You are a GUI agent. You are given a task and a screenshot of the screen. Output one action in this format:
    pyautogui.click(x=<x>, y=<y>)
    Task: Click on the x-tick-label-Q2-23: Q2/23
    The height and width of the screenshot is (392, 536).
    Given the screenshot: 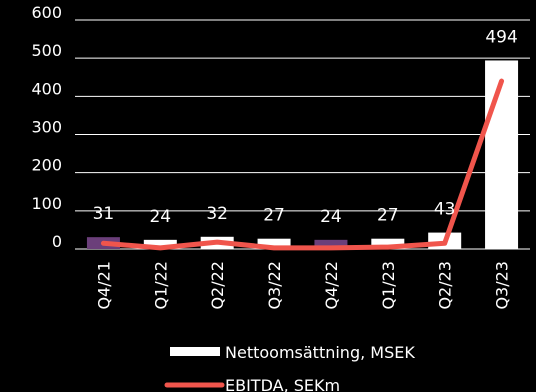 What is the action you would take?
    pyautogui.click(x=445, y=285)
    